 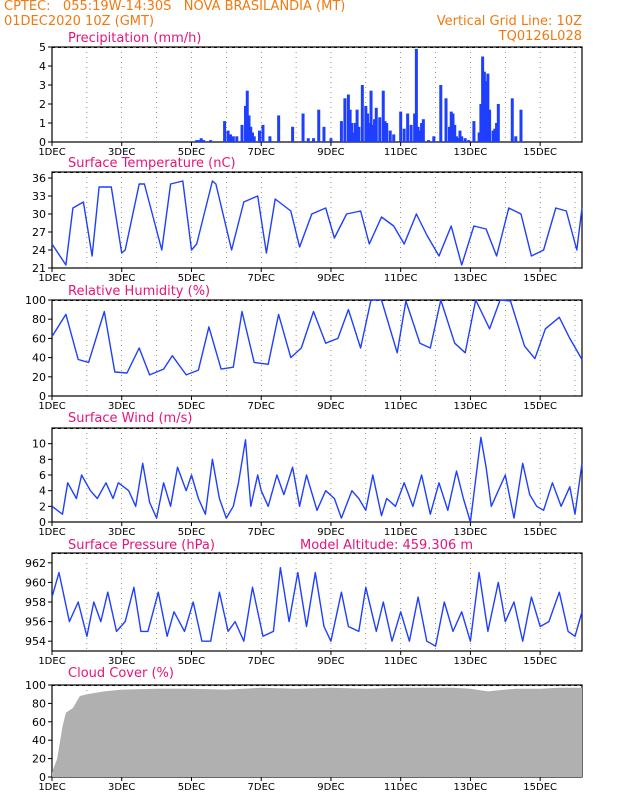 What do you see at coordinates (401, 152) in the screenshot?
I see `precip-xtick-label: 11DEC` at bounding box center [401, 152].